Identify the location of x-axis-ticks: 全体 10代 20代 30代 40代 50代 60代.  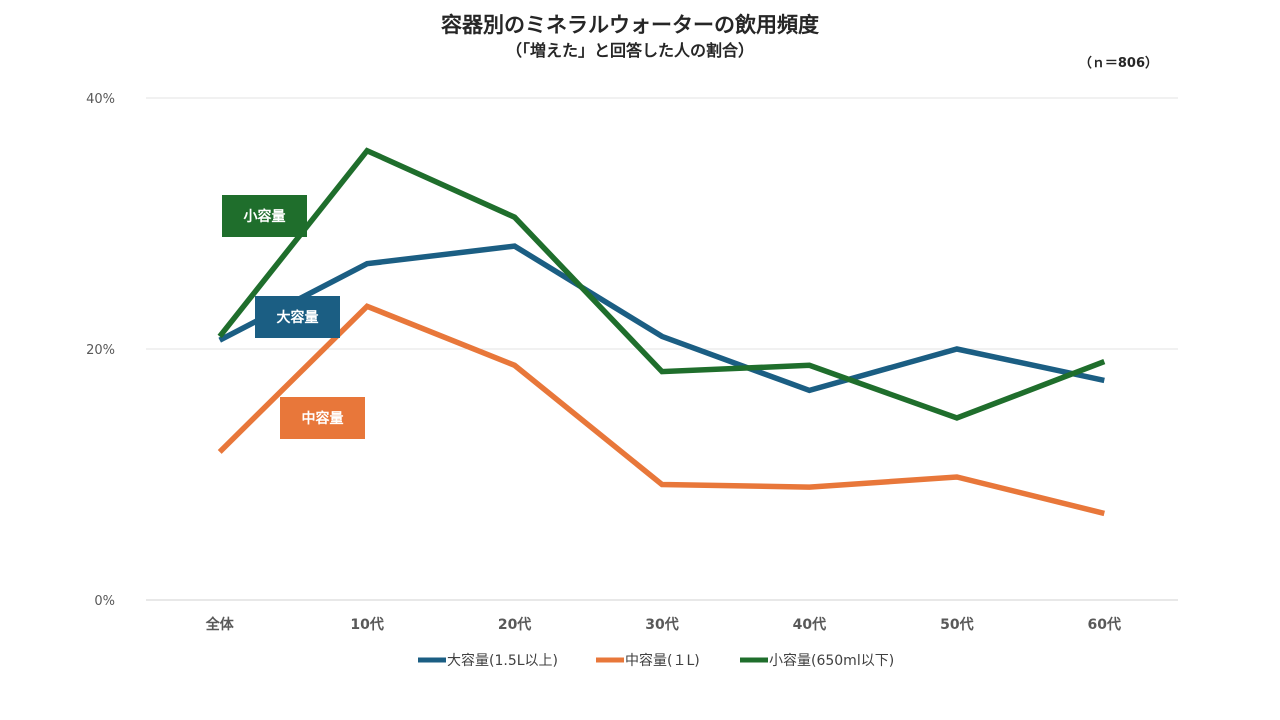
(663, 624).